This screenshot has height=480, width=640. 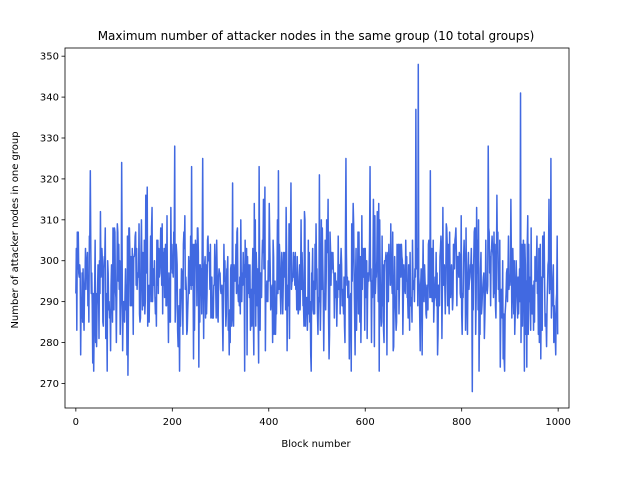 I want to click on y-tick-label: 310, so click(x=49, y=220).